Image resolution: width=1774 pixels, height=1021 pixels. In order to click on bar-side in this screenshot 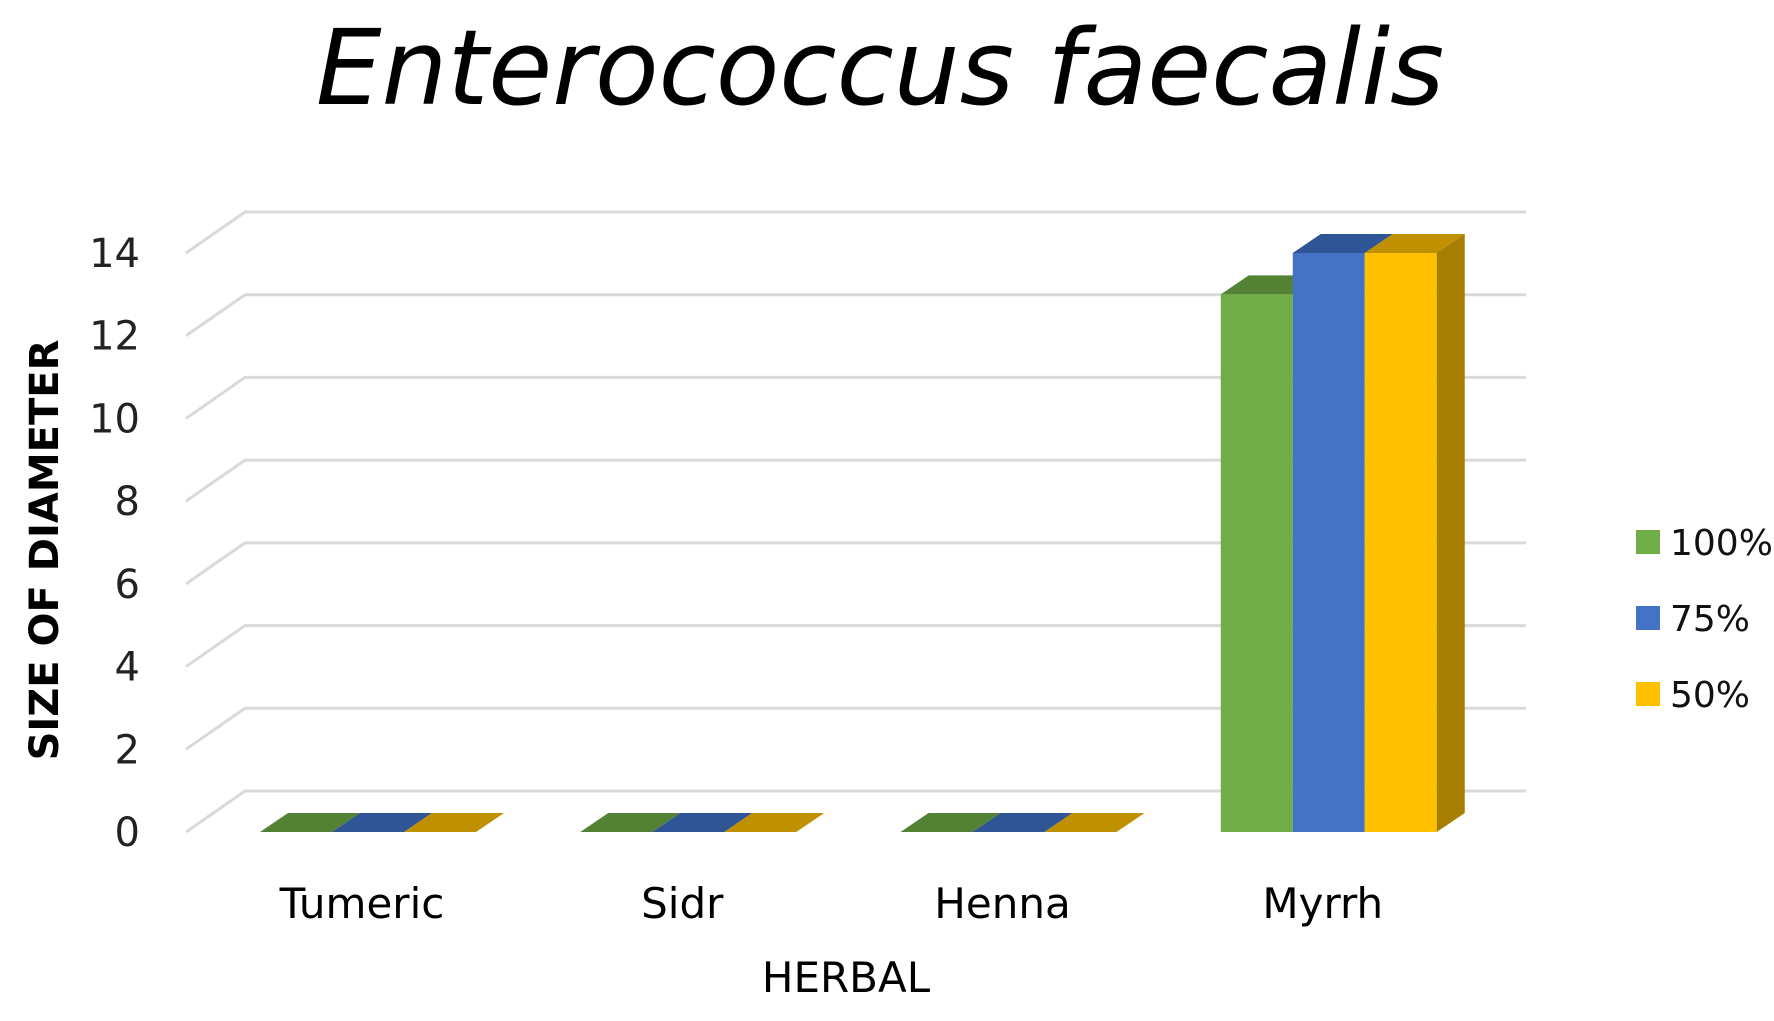, I will do `click(1450, 533)`.